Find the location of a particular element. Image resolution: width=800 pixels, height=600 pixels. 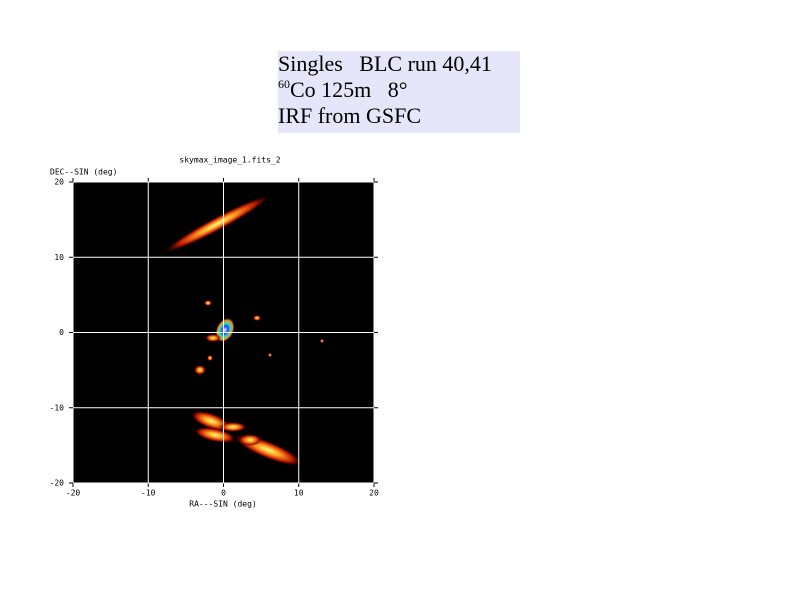

caption-line: IRF from GSFC is located at coordinates (350, 115).